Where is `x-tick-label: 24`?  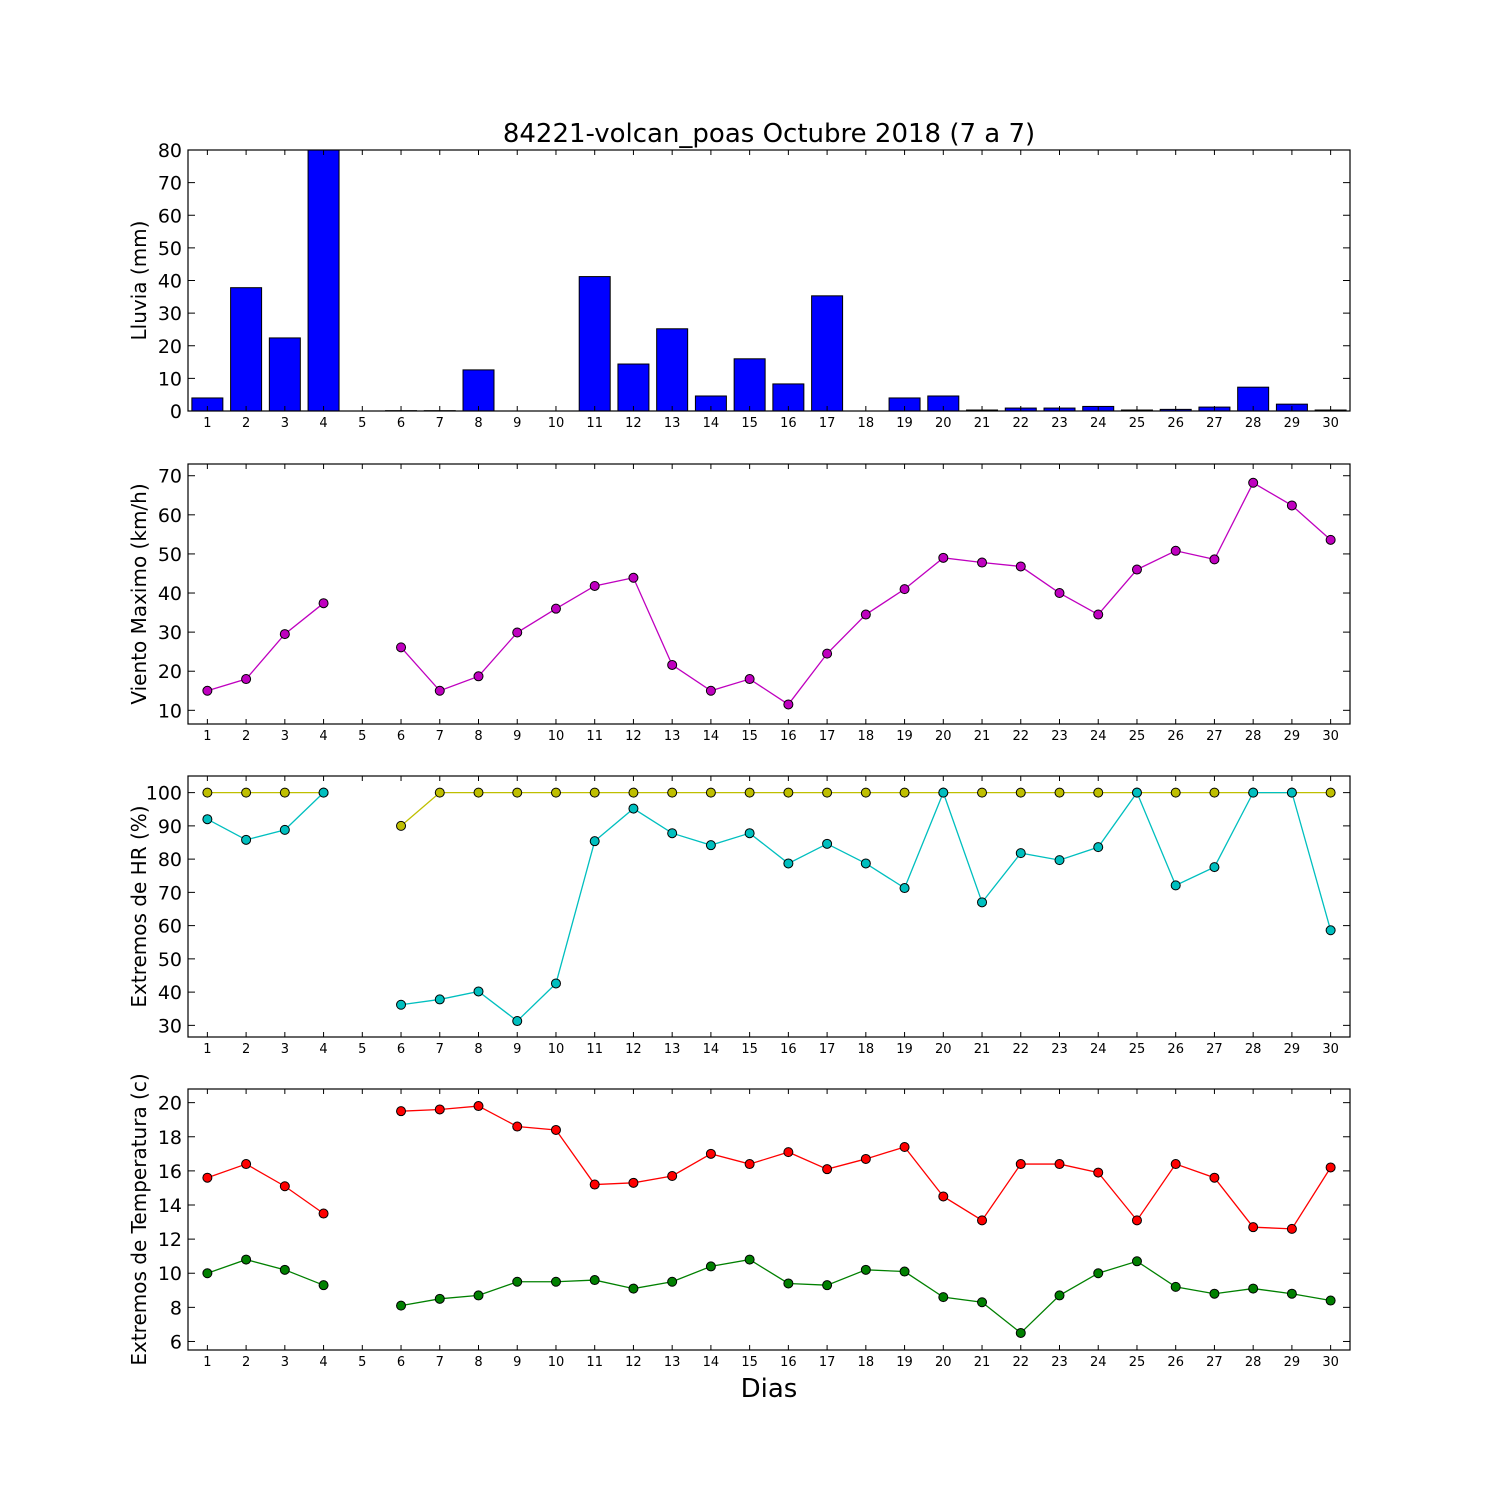
x-tick-label: 24 is located at coordinates (1098, 423).